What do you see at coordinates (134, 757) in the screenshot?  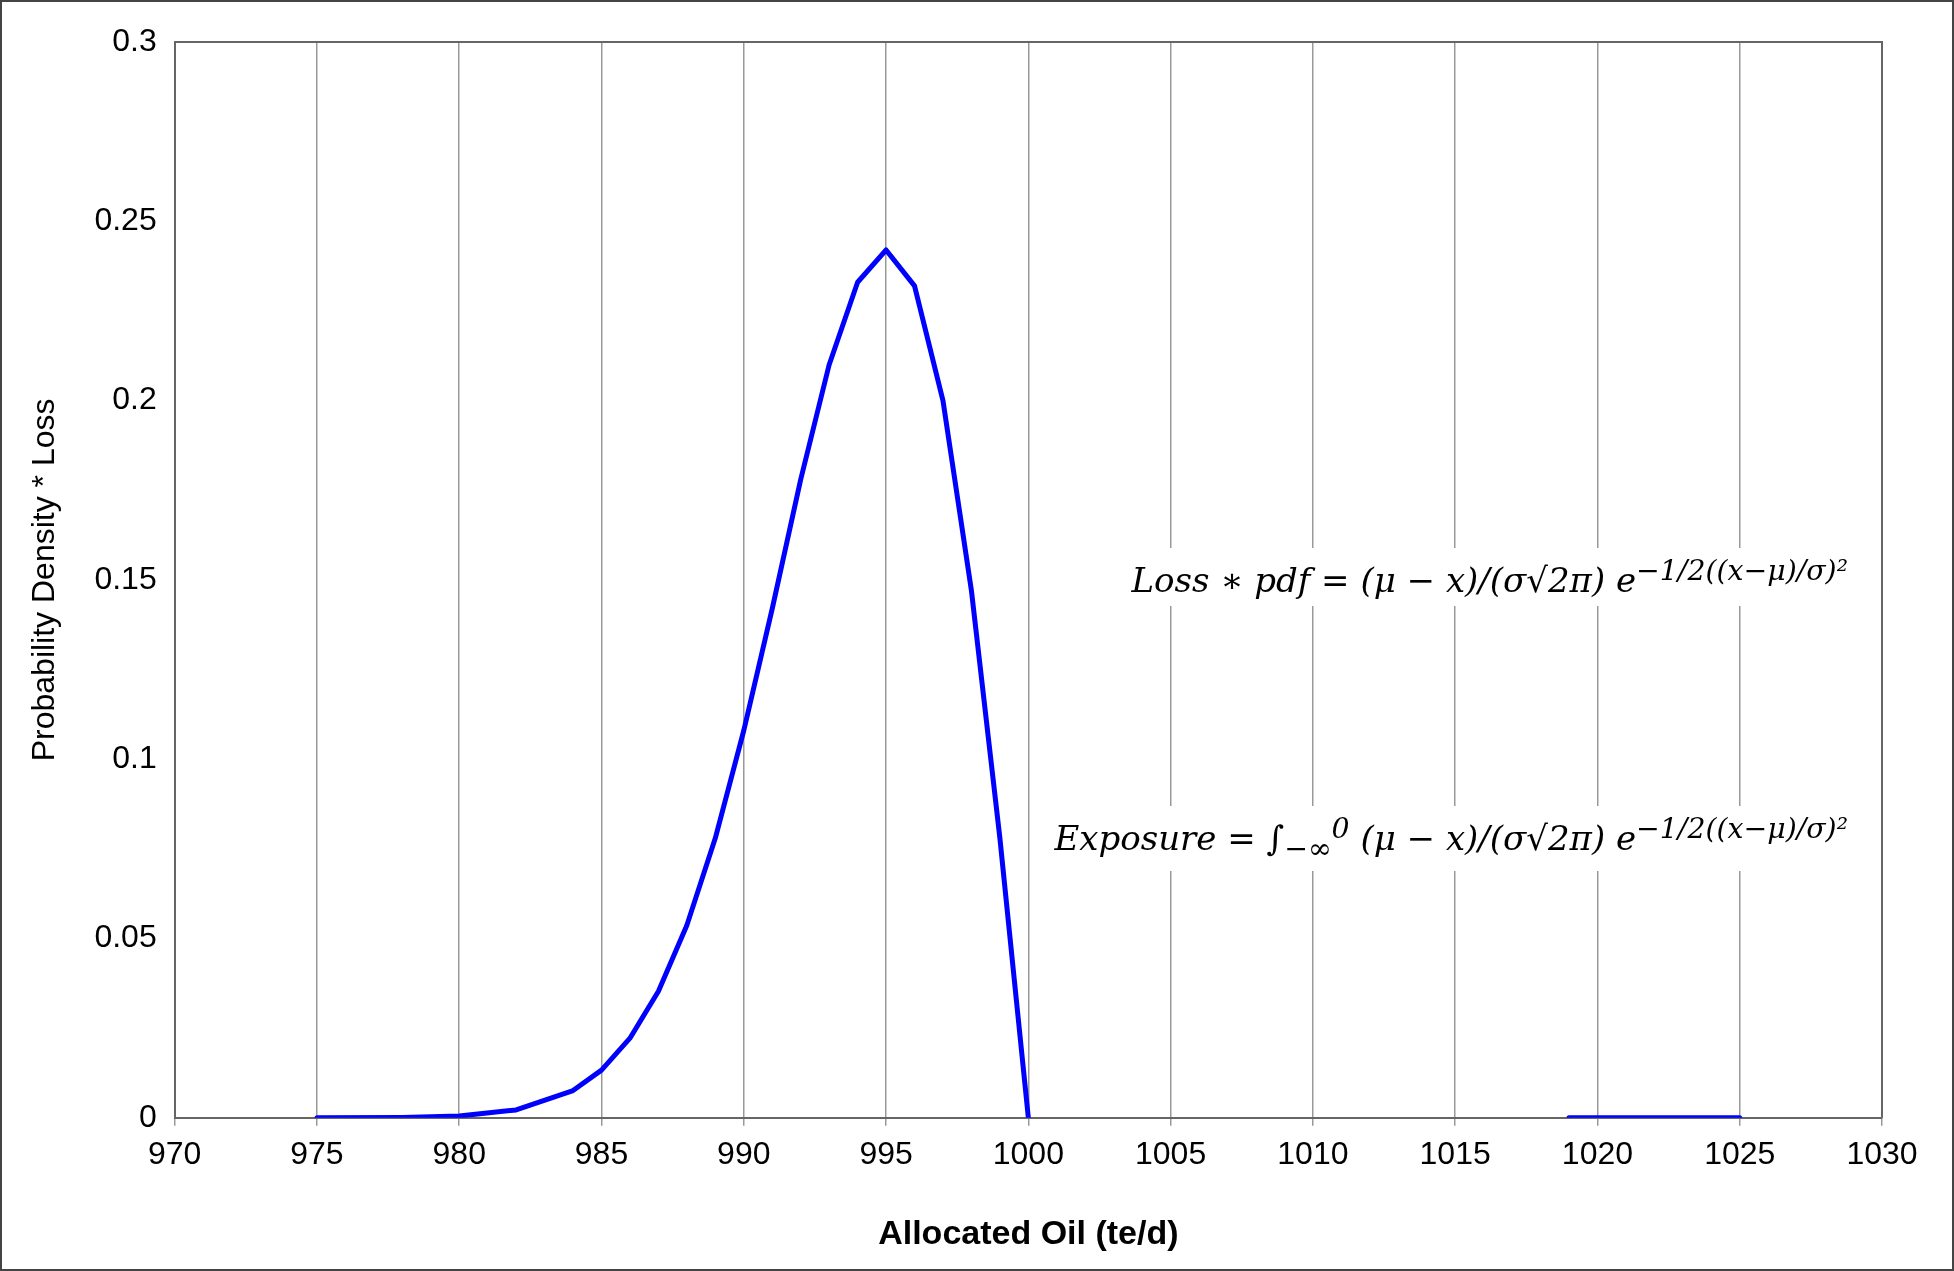 I see `y-tick-label: 0.1` at bounding box center [134, 757].